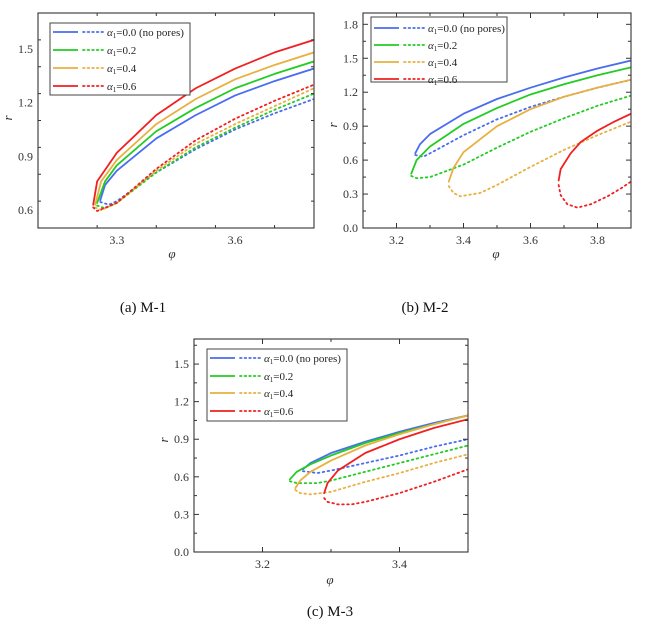 The image size is (654, 630). What do you see at coordinates (130, 87) in the screenshot?
I see `legend-value: 0.6` at bounding box center [130, 87].